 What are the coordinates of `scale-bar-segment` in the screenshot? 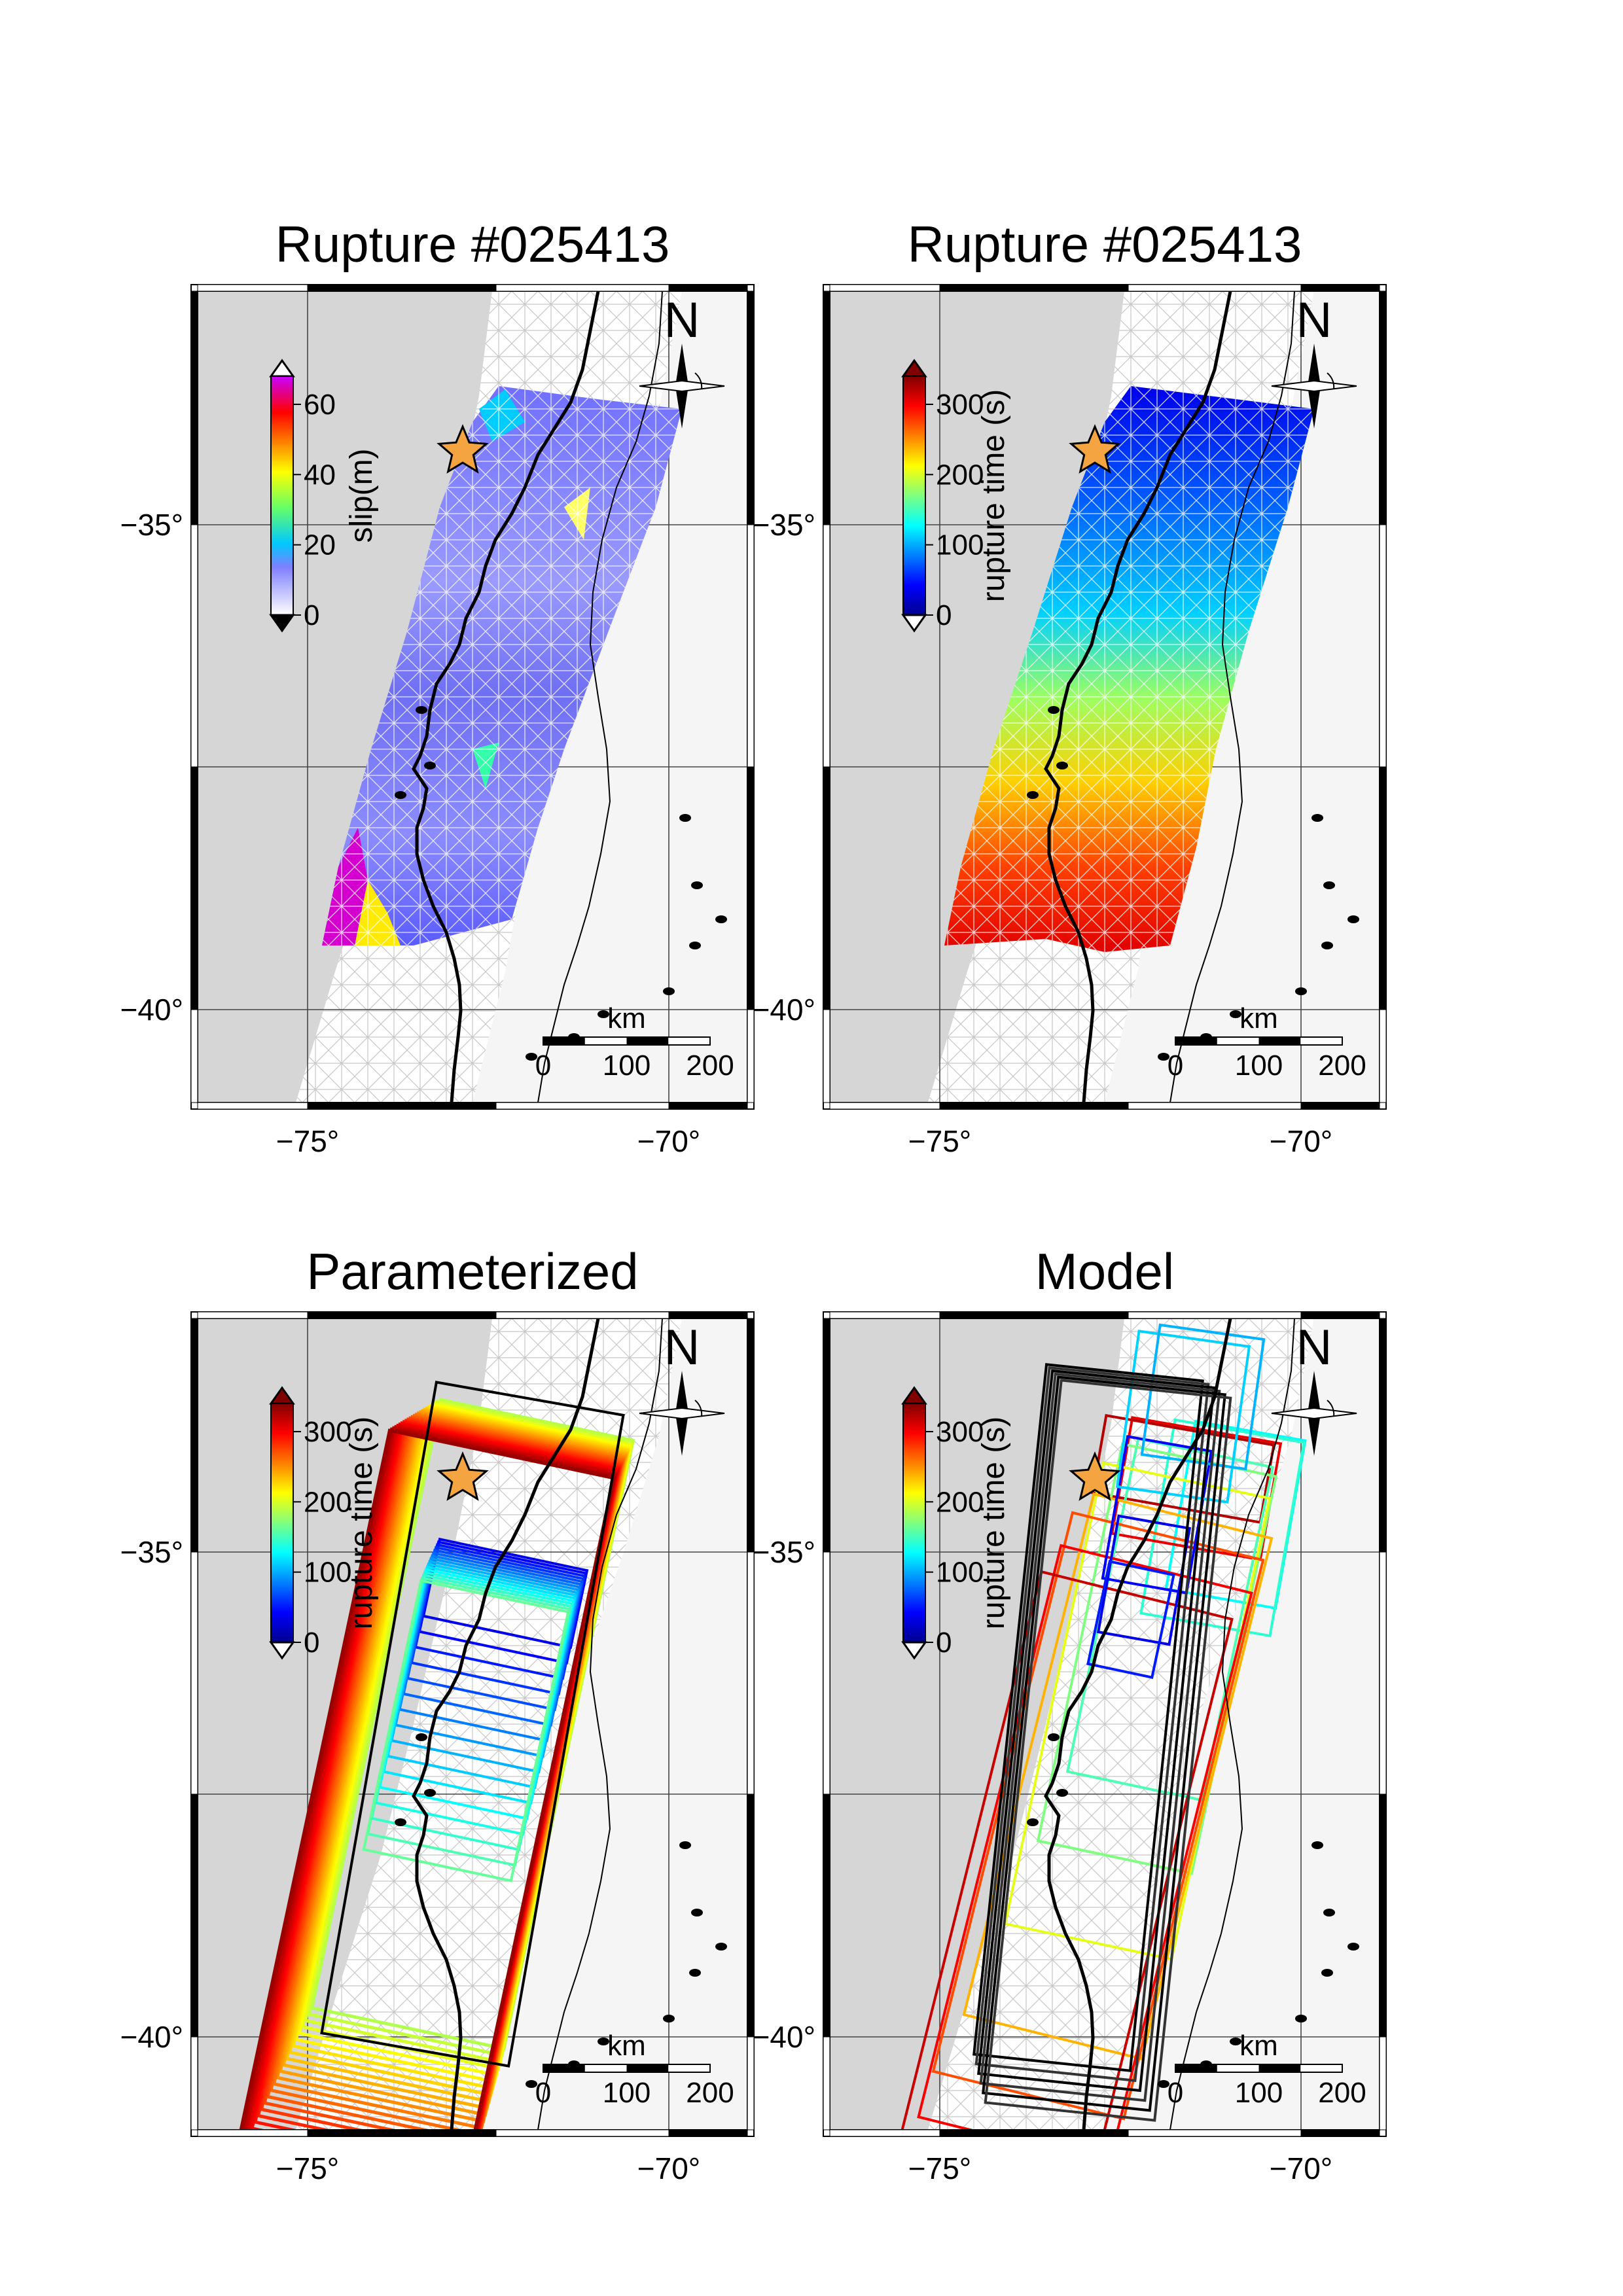 It's located at (1279, 2068).